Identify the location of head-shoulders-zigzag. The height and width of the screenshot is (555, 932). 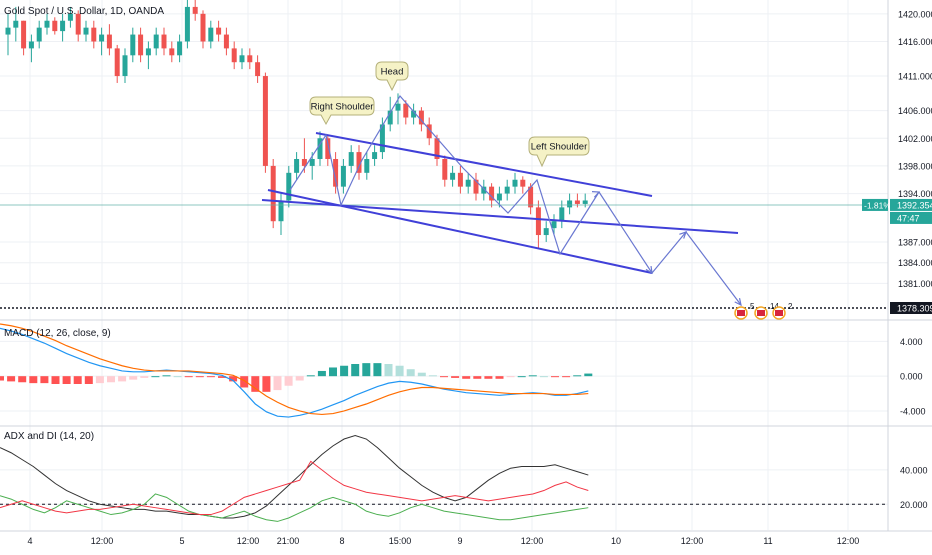
(444, 175).